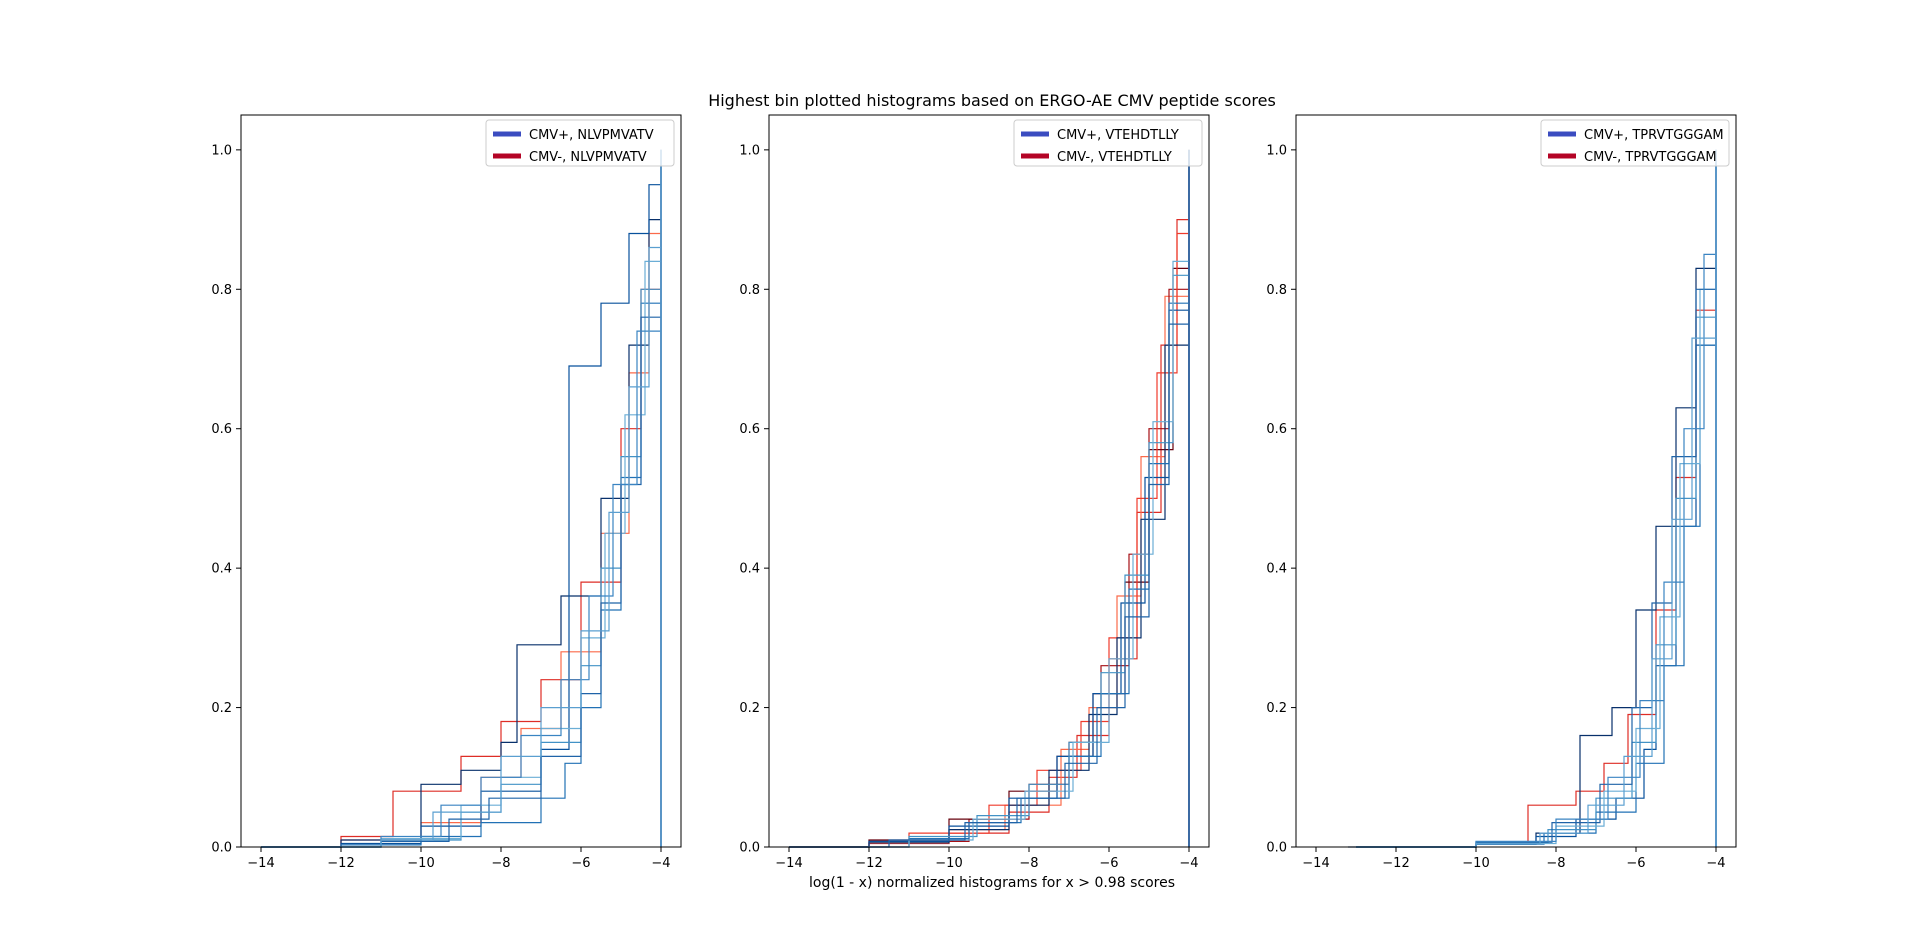 The width and height of the screenshot is (1920, 947). What do you see at coordinates (1118, 135) in the screenshot?
I see `legend-label: CMV+, VTEHDTLLY` at bounding box center [1118, 135].